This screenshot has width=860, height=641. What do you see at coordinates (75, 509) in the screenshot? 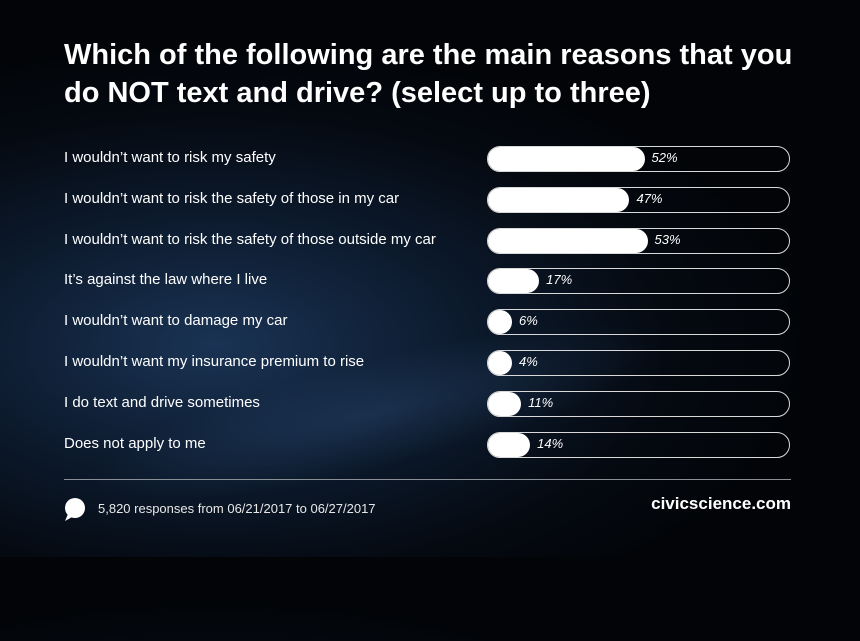
I see `speech-bubble-icon` at bounding box center [75, 509].